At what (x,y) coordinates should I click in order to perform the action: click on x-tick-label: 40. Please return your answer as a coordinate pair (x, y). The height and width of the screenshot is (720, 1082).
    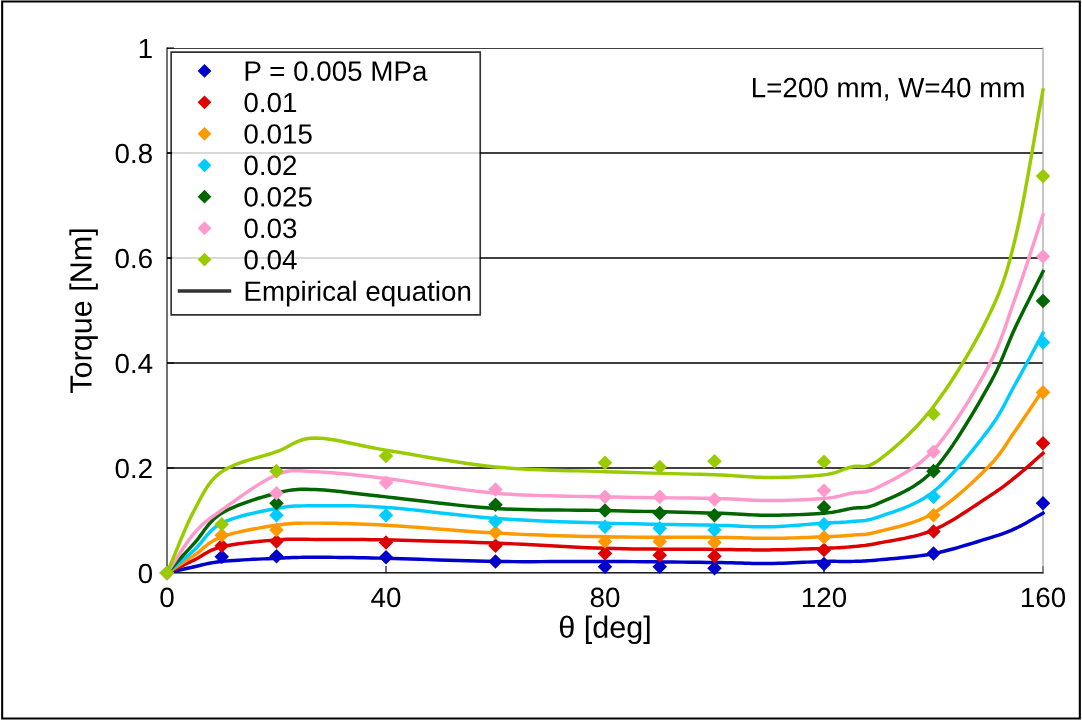
    Looking at the image, I should click on (386, 597).